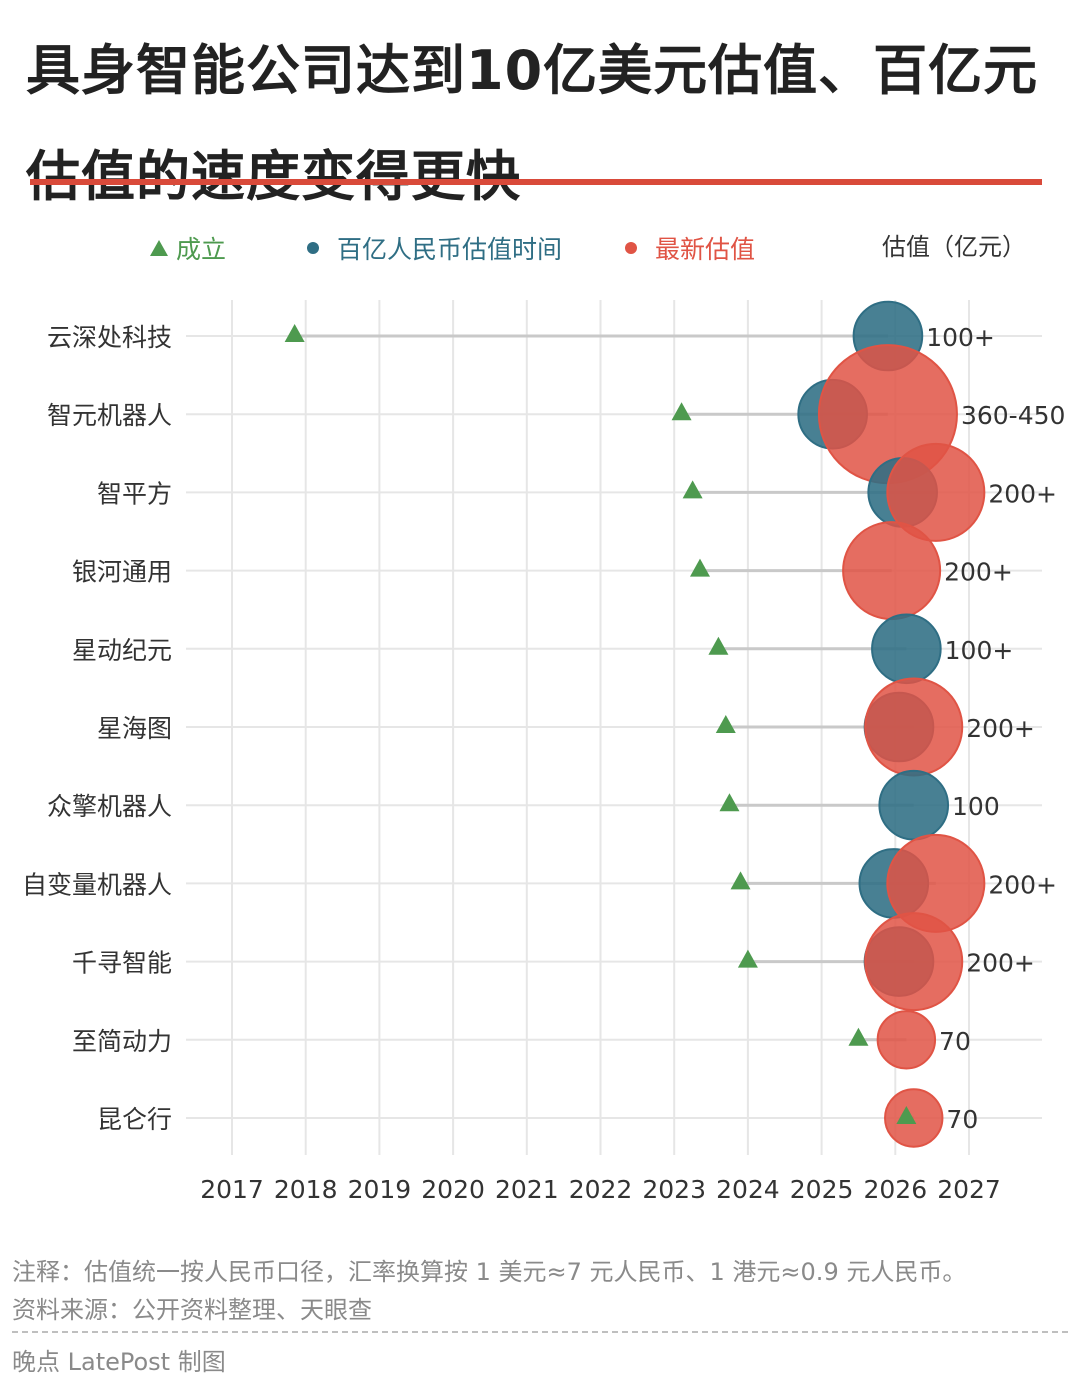 Image resolution: width=1080 pixels, height=1386 pixels. What do you see at coordinates (201, 249) in the screenshot?
I see `legend-founded-label: 成立` at bounding box center [201, 249].